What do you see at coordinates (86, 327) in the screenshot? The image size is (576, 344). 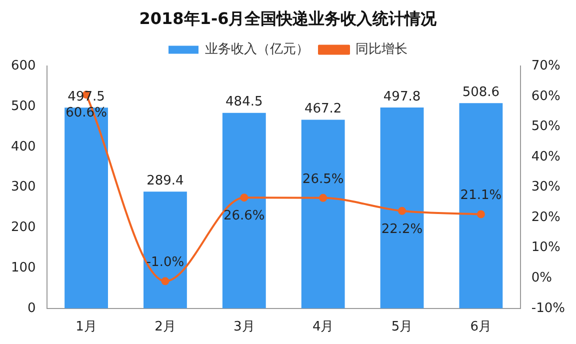 I see `x-tick-label: 1月` at bounding box center [86, 327].